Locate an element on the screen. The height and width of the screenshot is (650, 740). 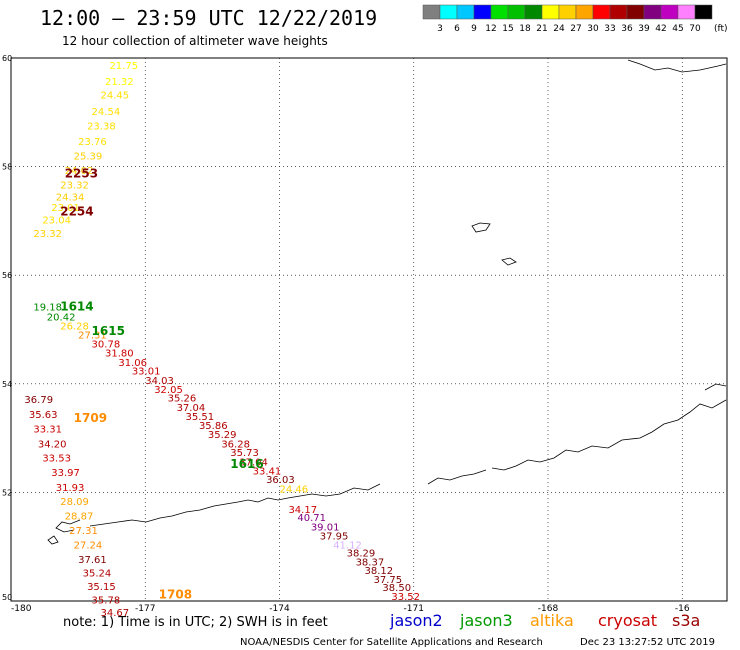
colorbar-label: 70 is located at coordinates (695, 29).